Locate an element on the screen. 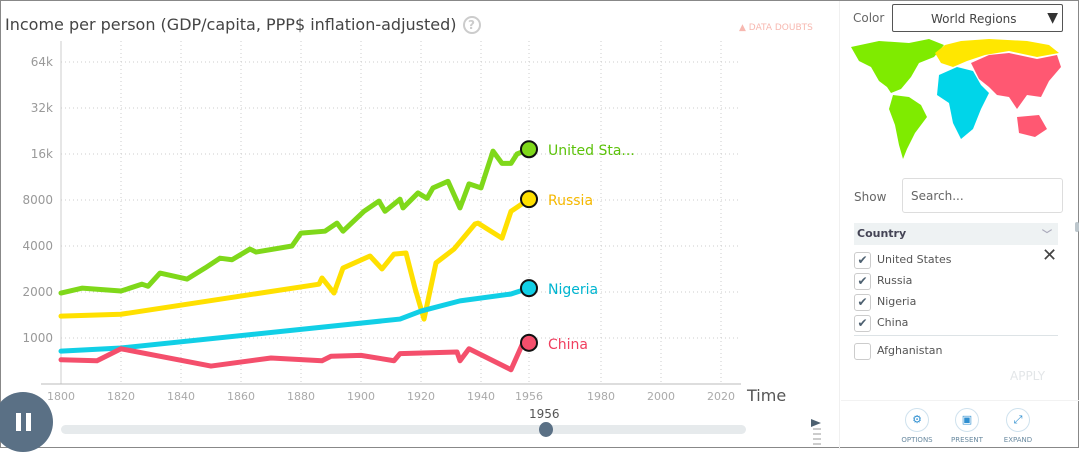 This screenshot has height=452, width=1079. x-tick-label: 1820 is located at coordinates (121, 395).